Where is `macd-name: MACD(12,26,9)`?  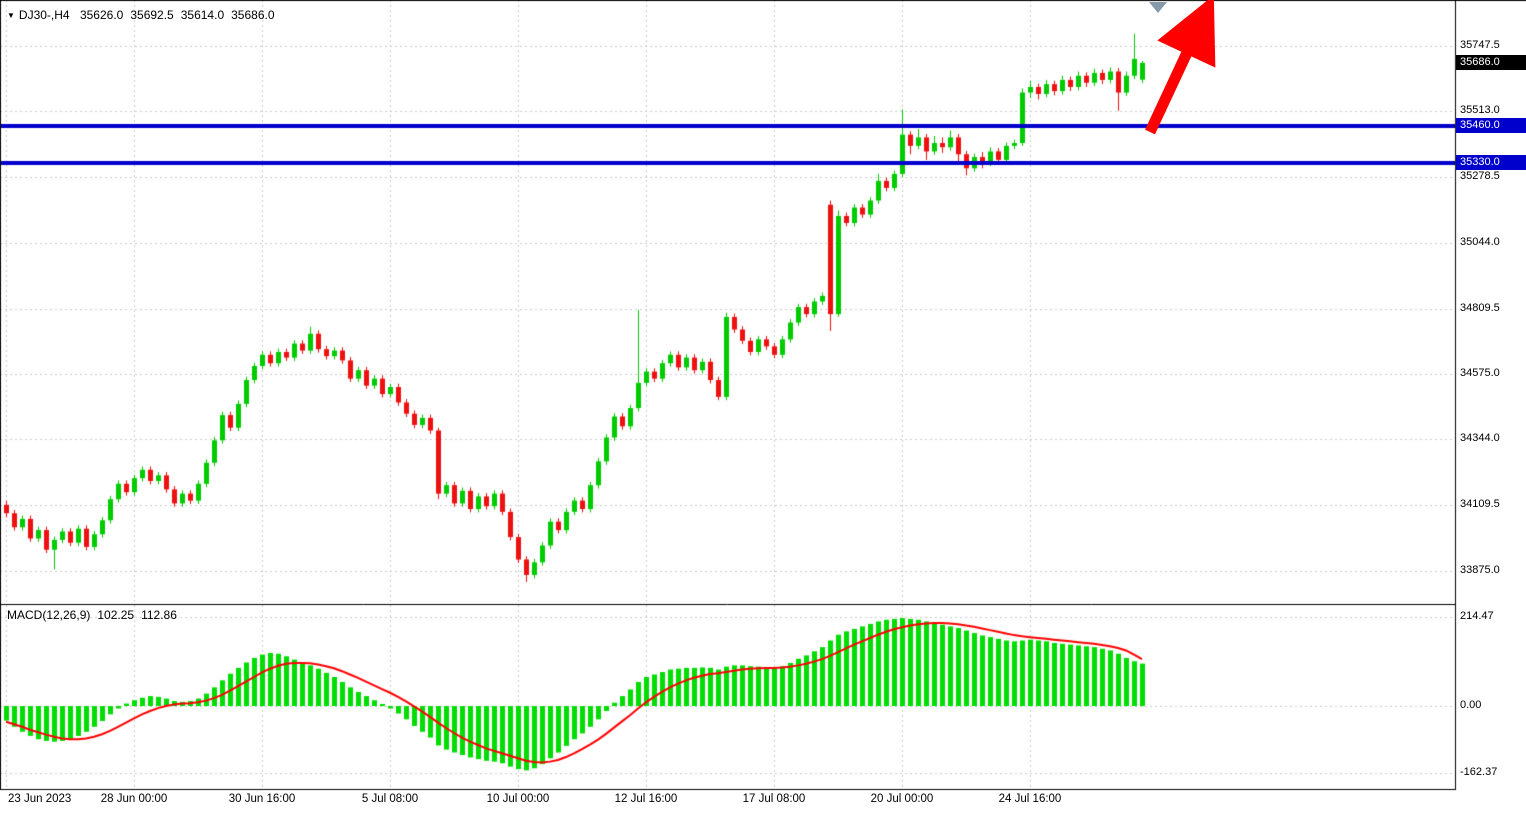 macd-name: MACD(12,26,9) is located at coordinates (49, 615).